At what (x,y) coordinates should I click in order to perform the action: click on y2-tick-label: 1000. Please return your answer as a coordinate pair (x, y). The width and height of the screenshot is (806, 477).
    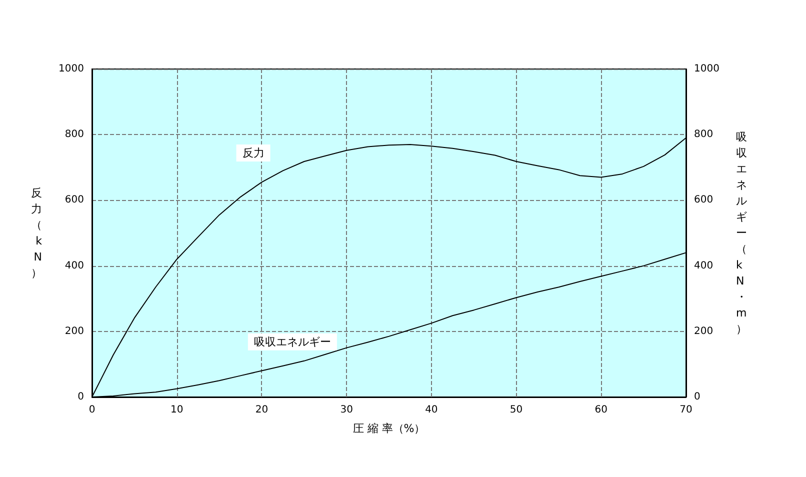
    Looking at the image, I should click on (707, 69).